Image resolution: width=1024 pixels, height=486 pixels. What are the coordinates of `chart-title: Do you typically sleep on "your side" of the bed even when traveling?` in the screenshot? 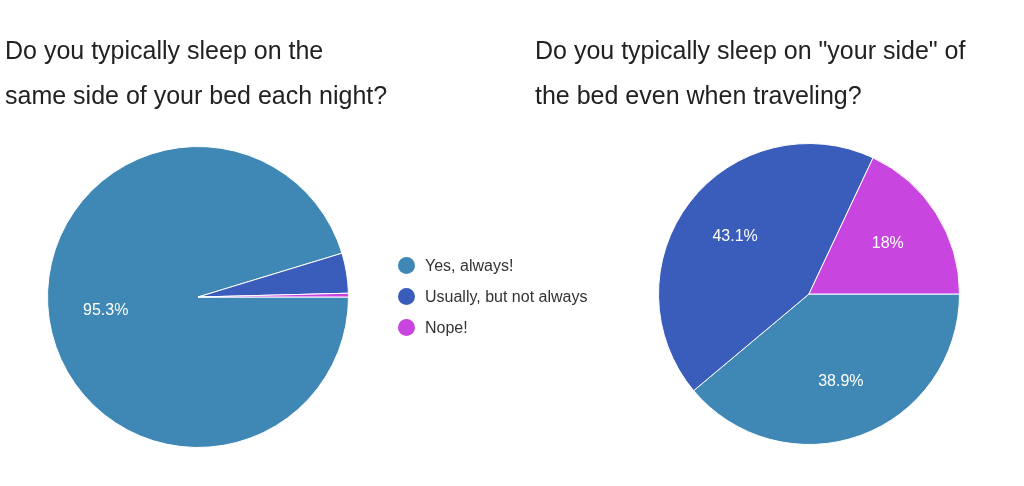 It's located at (751, 73).